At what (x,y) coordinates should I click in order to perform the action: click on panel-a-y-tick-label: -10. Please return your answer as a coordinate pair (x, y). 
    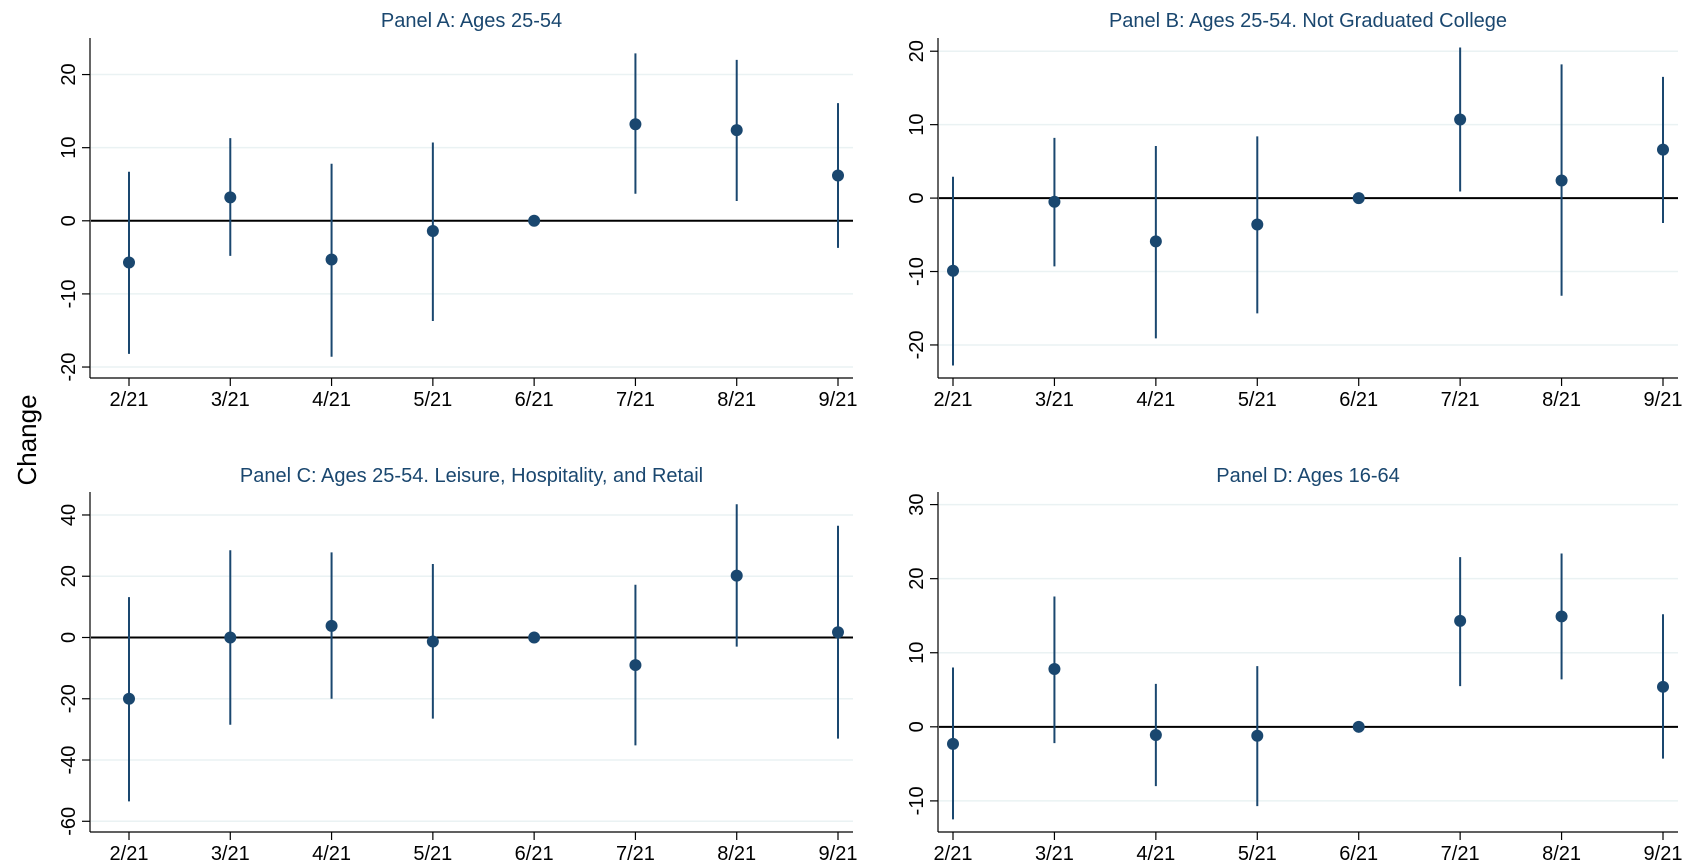
    Looking at the image, I should click on (69, 293).